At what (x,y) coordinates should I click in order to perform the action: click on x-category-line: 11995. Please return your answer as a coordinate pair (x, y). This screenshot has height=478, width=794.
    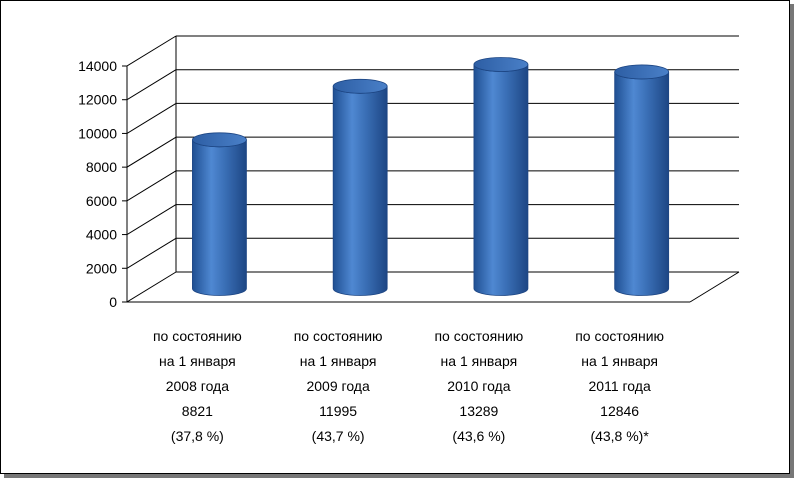
    Looking at the image, I should click on (338, 411).